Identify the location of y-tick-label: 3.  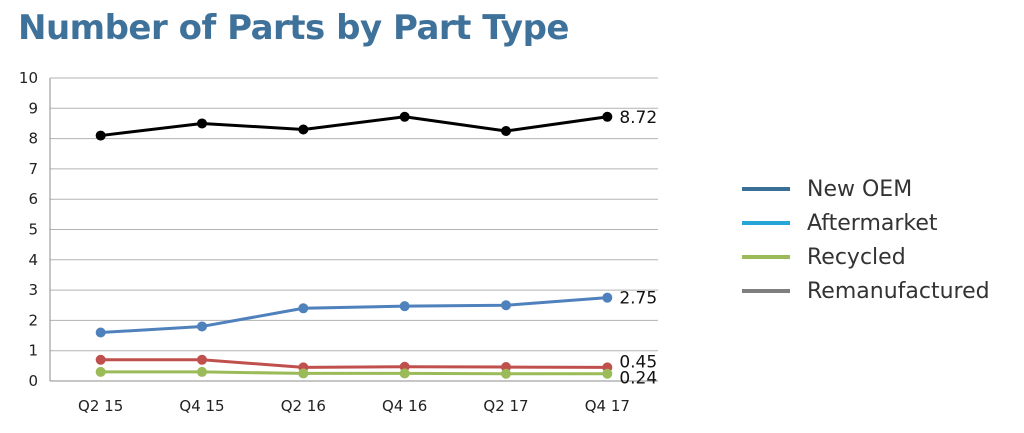
(33, 290).